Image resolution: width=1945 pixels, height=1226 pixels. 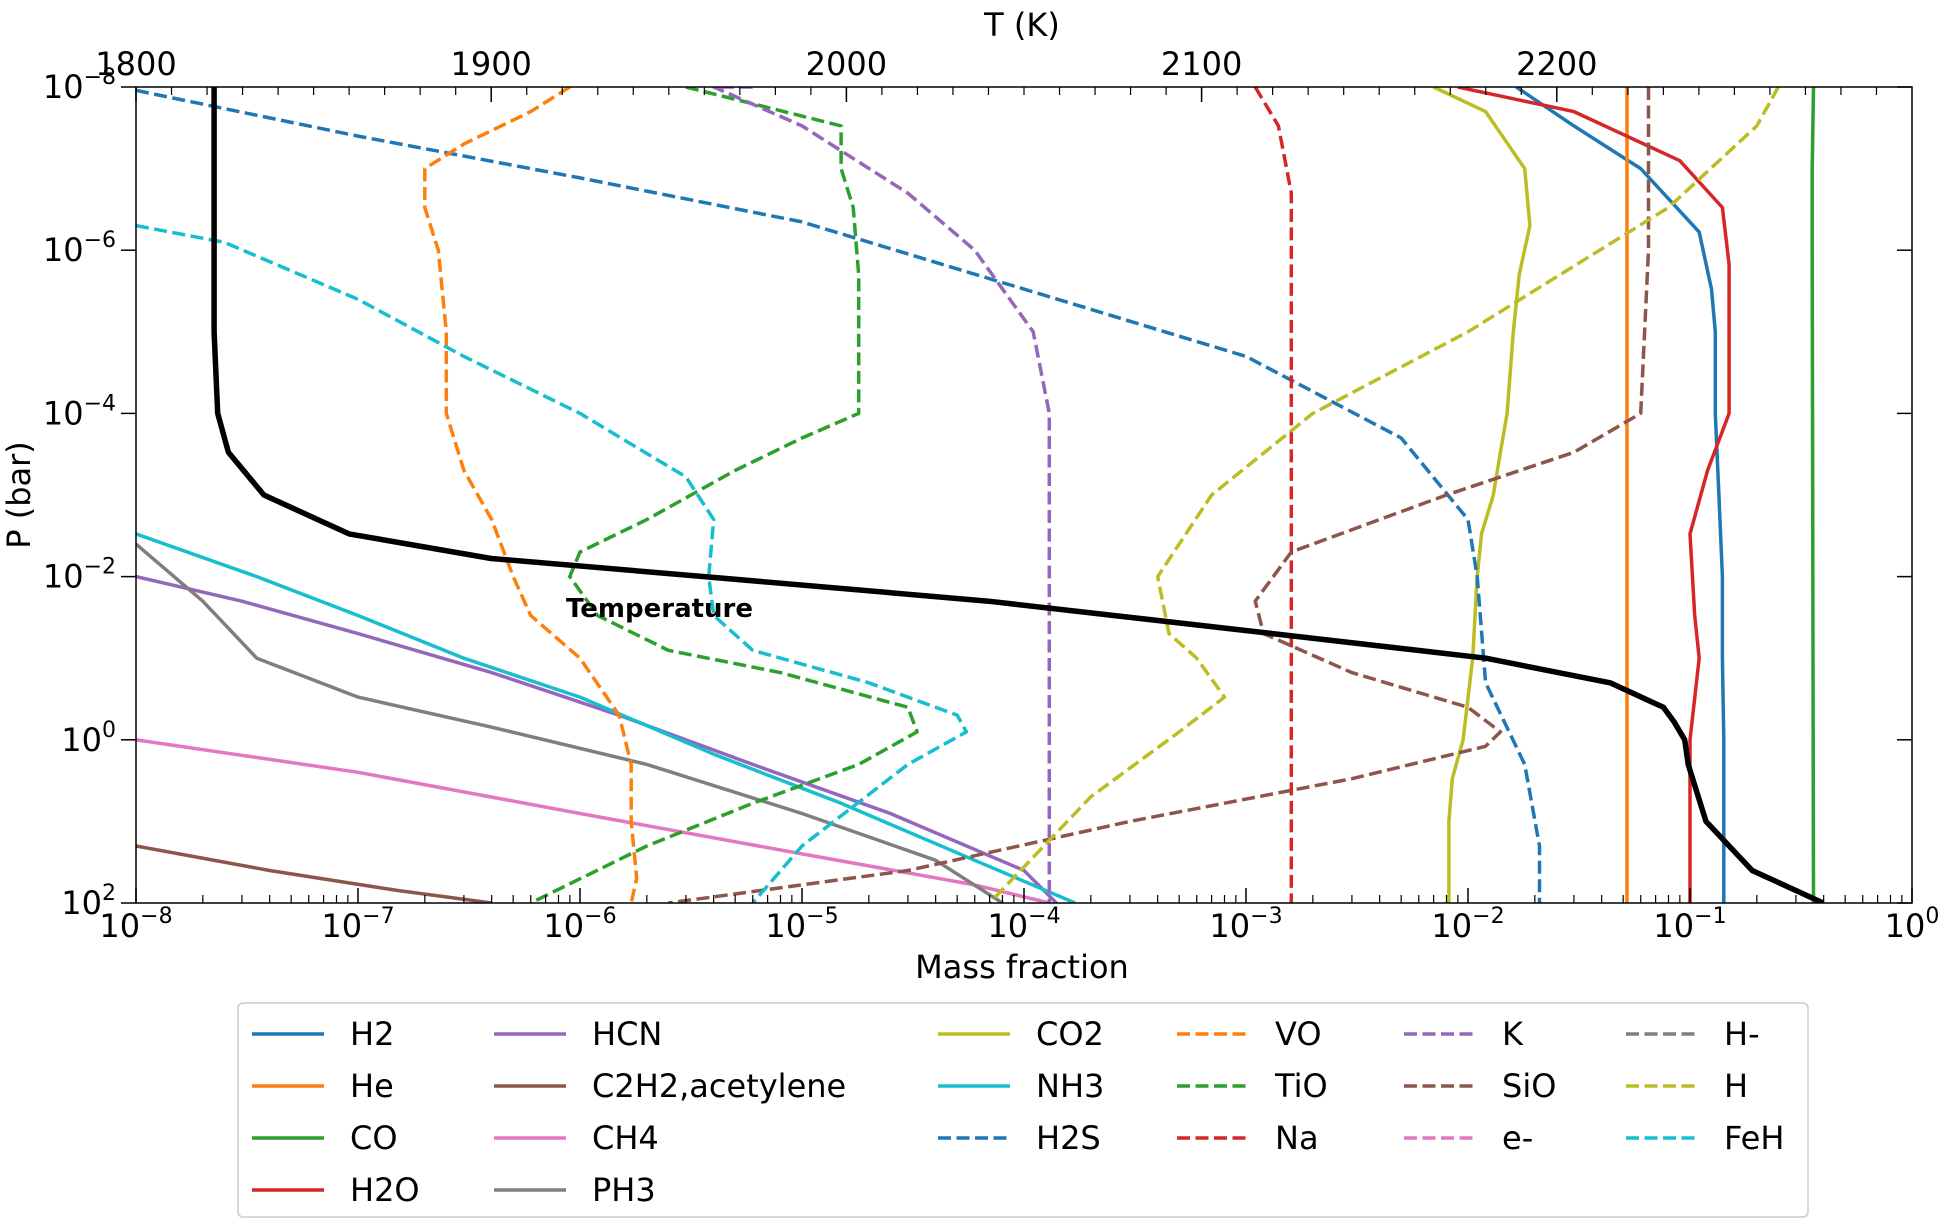 What do you see at coordinates (1482, 495) in the screenshot?
I see `series-line-co2` at bounding box center [1482, 495].